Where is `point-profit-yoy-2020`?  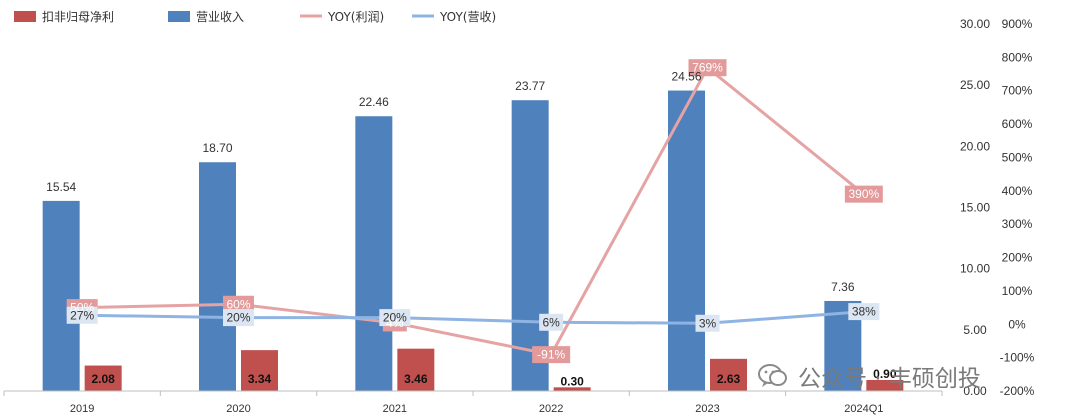 point-profit-yoy-2020 is located at coordinates (238, 304).